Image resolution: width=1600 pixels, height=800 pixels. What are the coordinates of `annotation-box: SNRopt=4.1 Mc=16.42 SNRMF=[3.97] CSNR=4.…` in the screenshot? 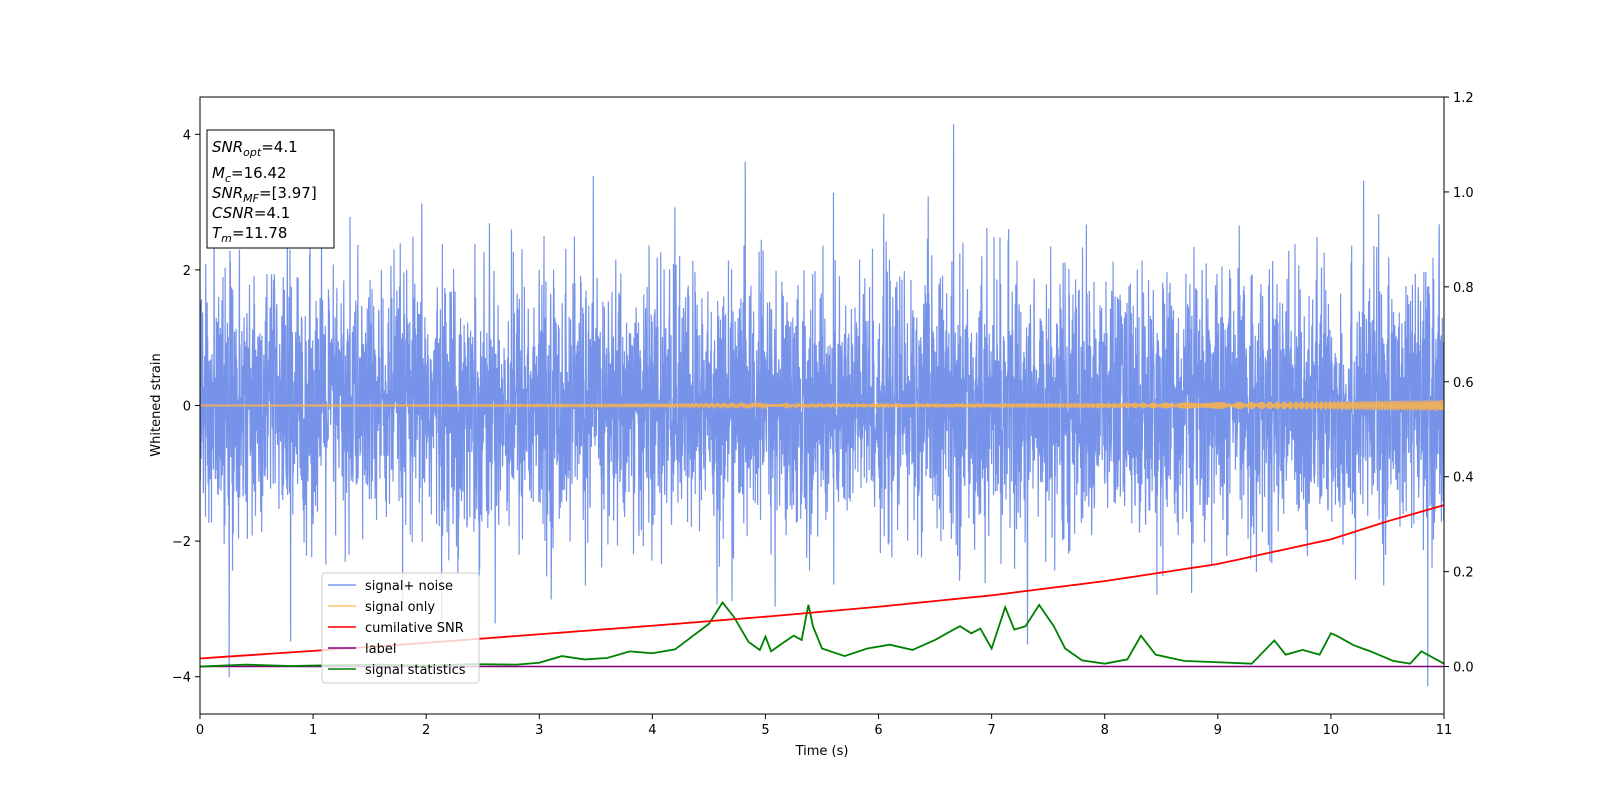 It's located at (270, 189).